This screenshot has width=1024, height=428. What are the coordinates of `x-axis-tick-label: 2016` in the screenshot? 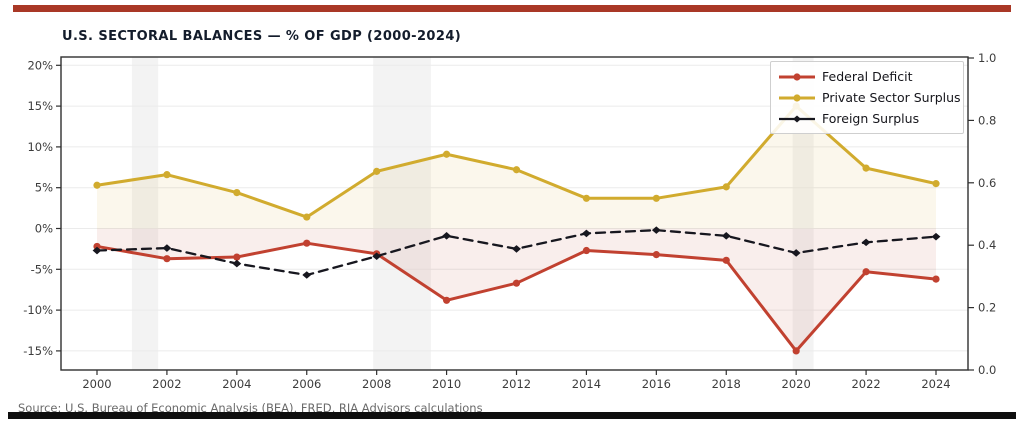 It's located at (656, 384).